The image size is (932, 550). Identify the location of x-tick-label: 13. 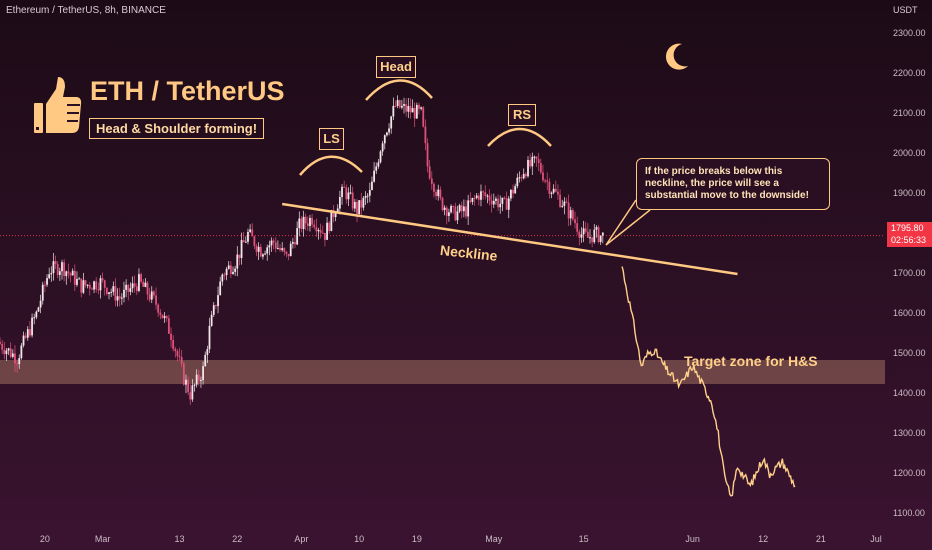
(179, 539).